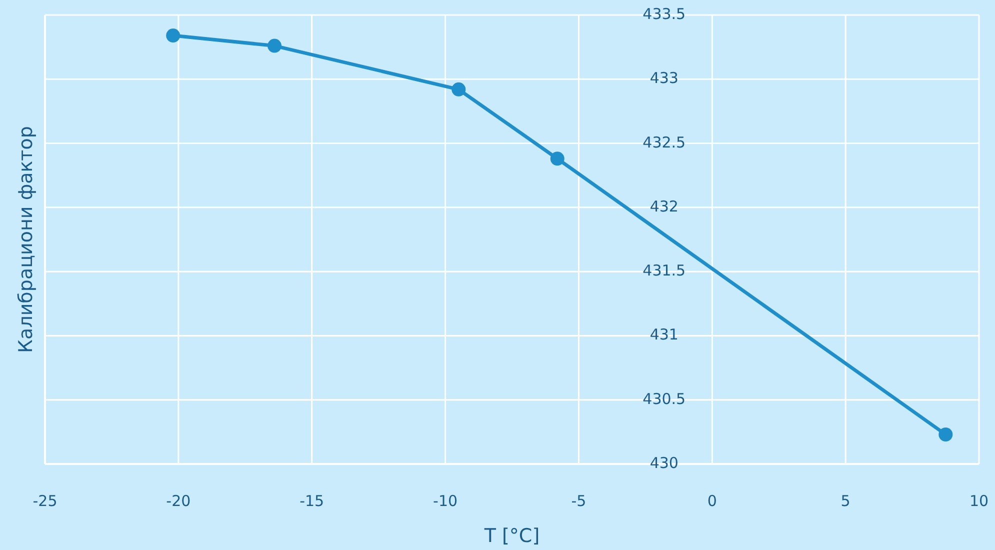  Describe the element at coordinates (178, 501) in the screenshot. I see `x-tick-label: -20` at that location.